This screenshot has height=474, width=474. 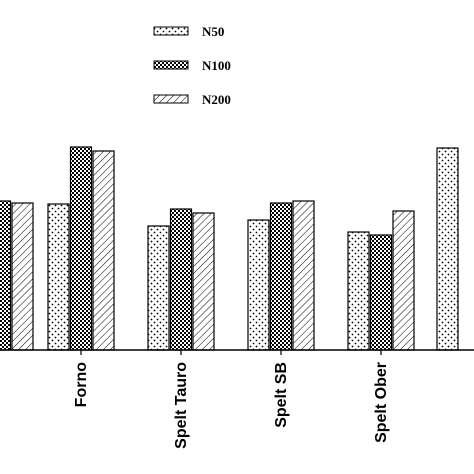 What do you see at coordinates (358, 291) in the screenshot?
I see `bar-n50-spelt-ober` at bounding box center [358, 291].